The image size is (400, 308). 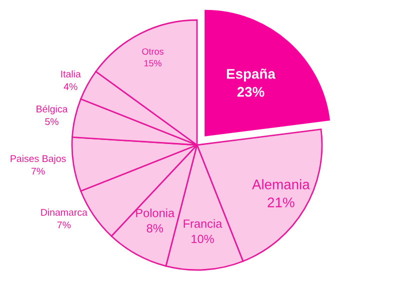 I want to click on slice-label: Paises Bajos, so click(x=38, y=159).